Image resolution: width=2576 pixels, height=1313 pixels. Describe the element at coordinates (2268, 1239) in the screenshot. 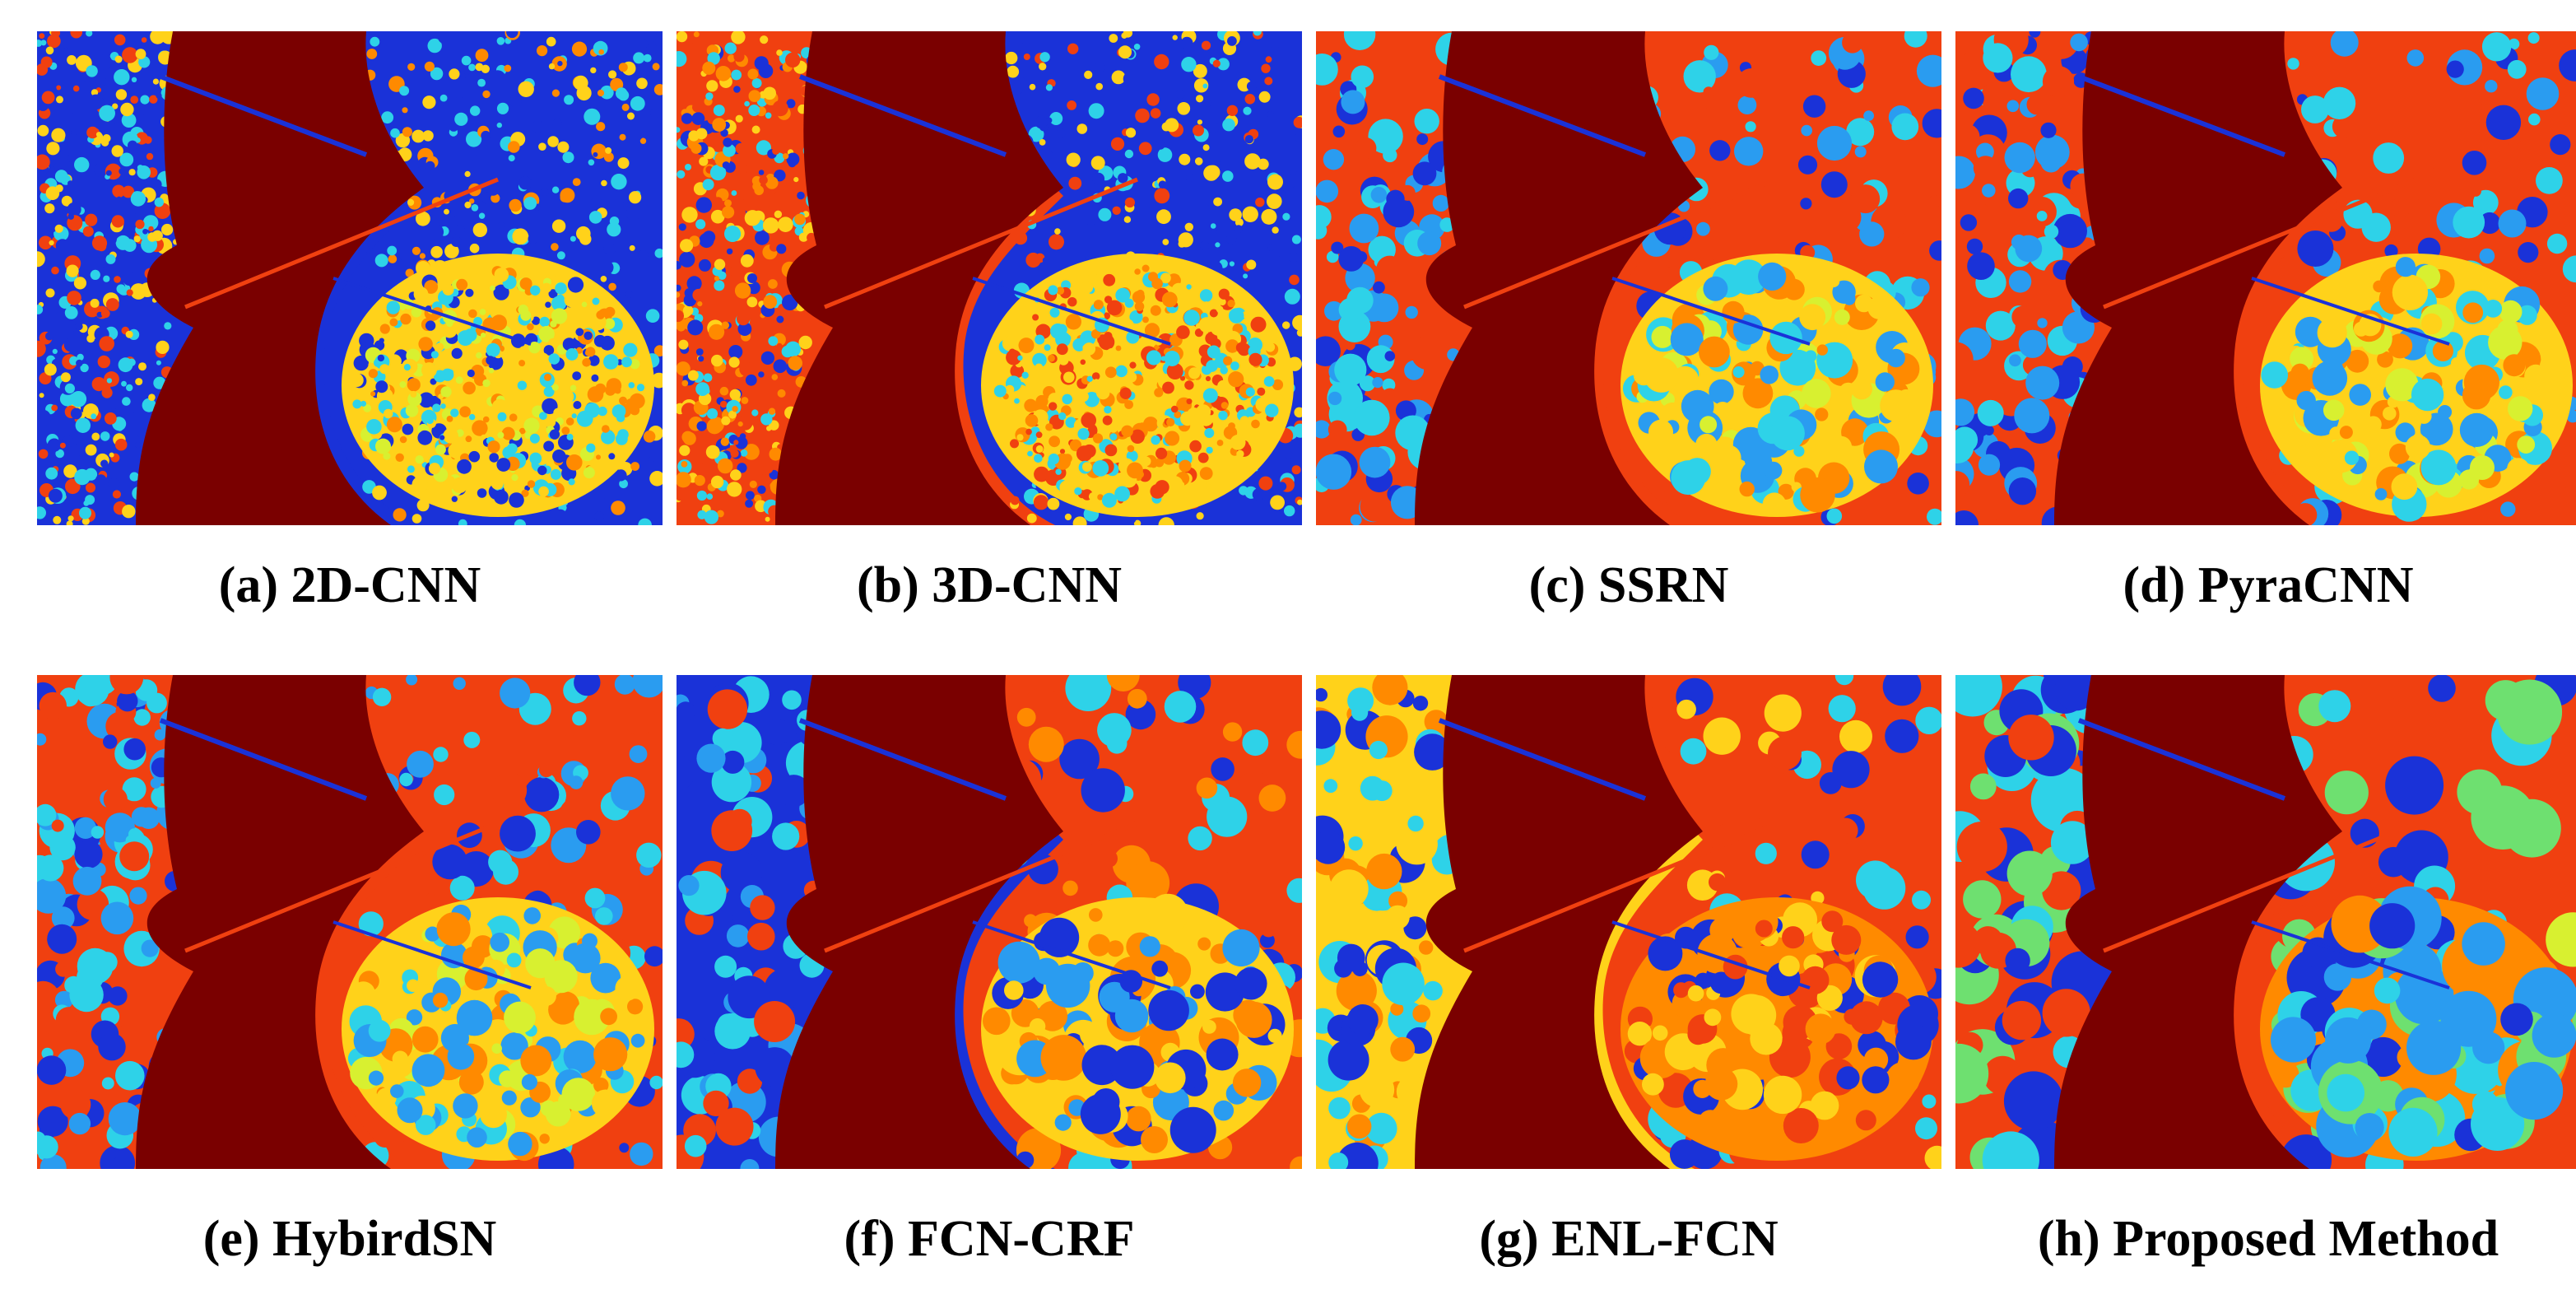

I see `panel-caption: (h) Proposed Method` at that location.